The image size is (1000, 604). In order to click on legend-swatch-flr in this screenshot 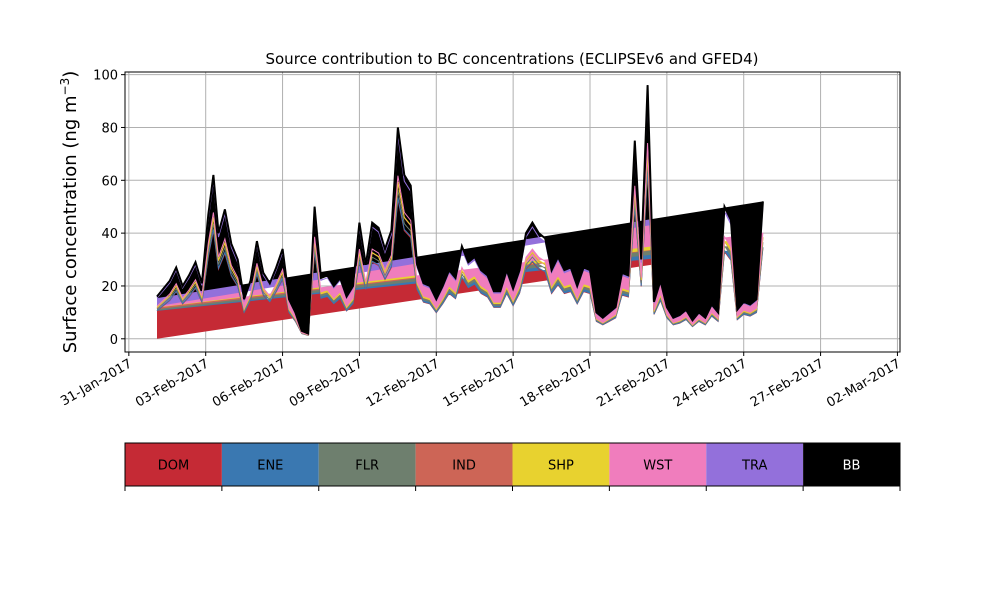, I will do `click(367, 464)`.